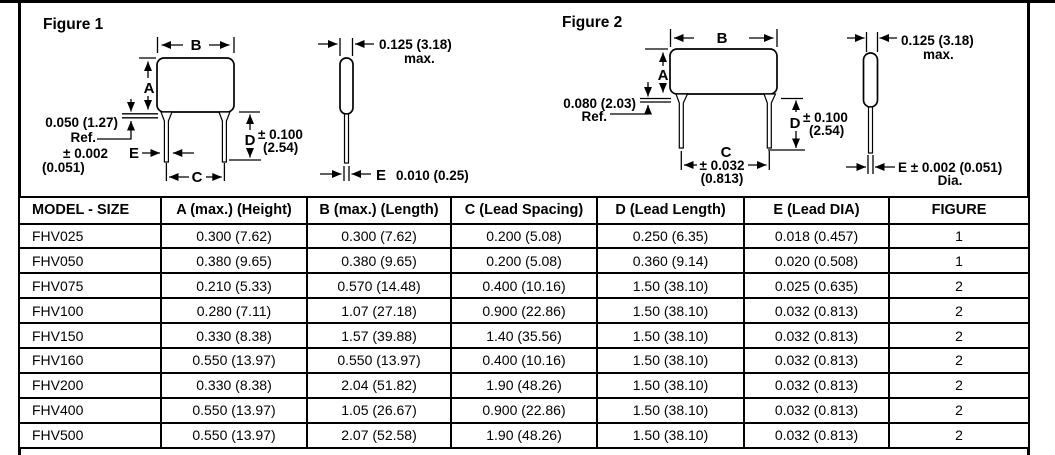 This screenshot has width=1055, height=455. Describe the element at coordinates (670, 210) in the screenshot. I see `col-header-d-lead-length: D (Lead Length)` at that location.